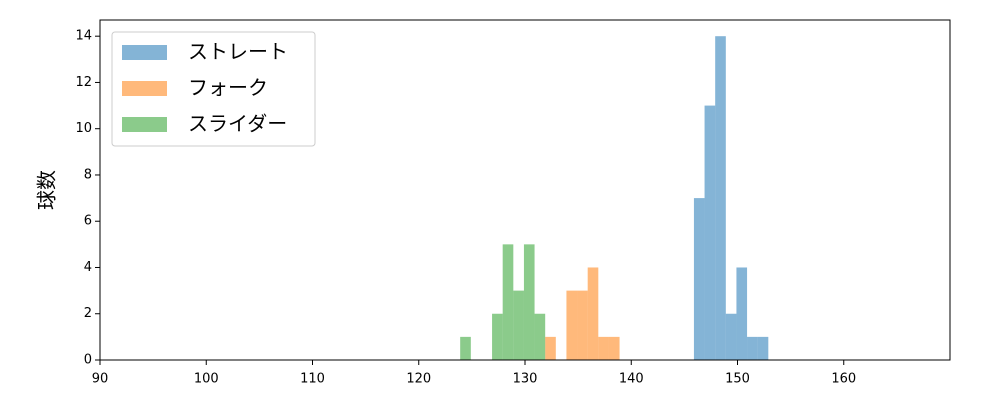 This screenshot has width=1000, height=400. Describe the element at coordinates (88, 221) in the screenshot. I see `y-tick-label: 6` at that location.